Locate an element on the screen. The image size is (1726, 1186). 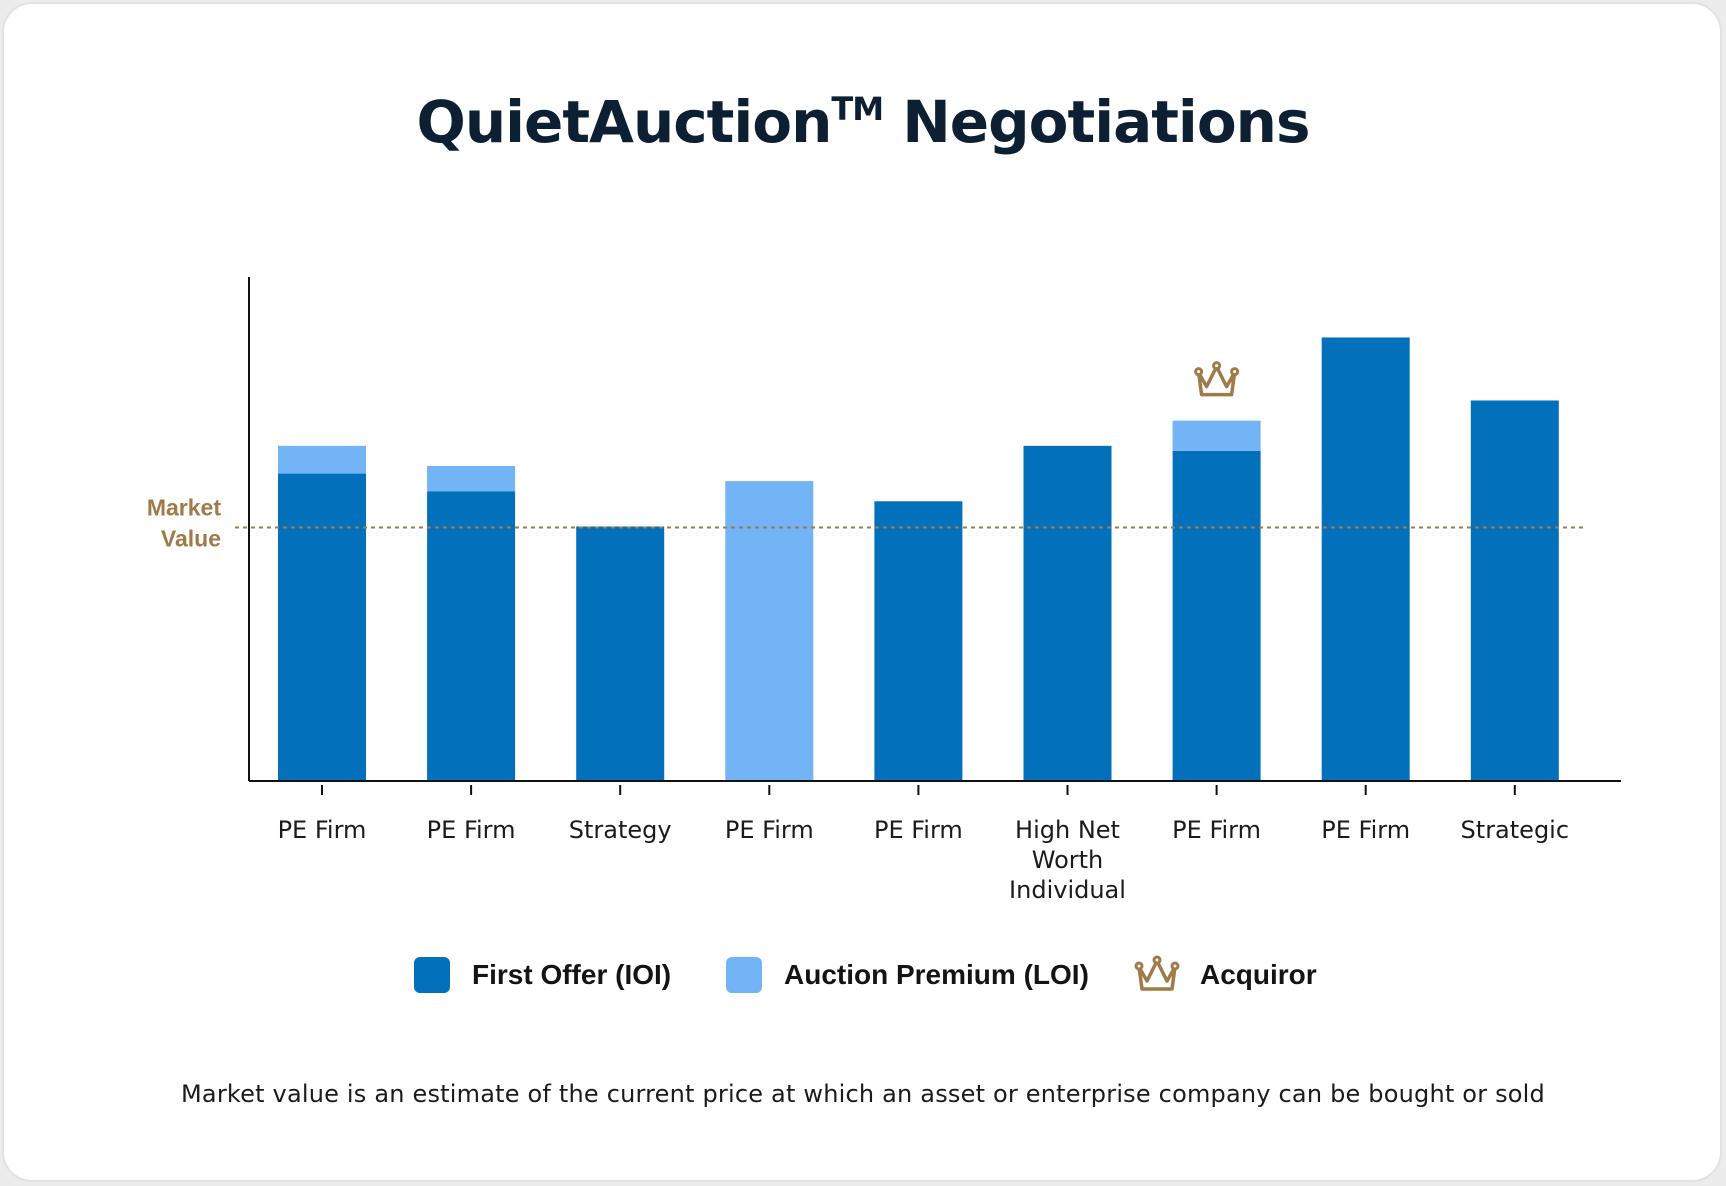
x-tick-label-3: Strategy is located at coordinates (620, 830).